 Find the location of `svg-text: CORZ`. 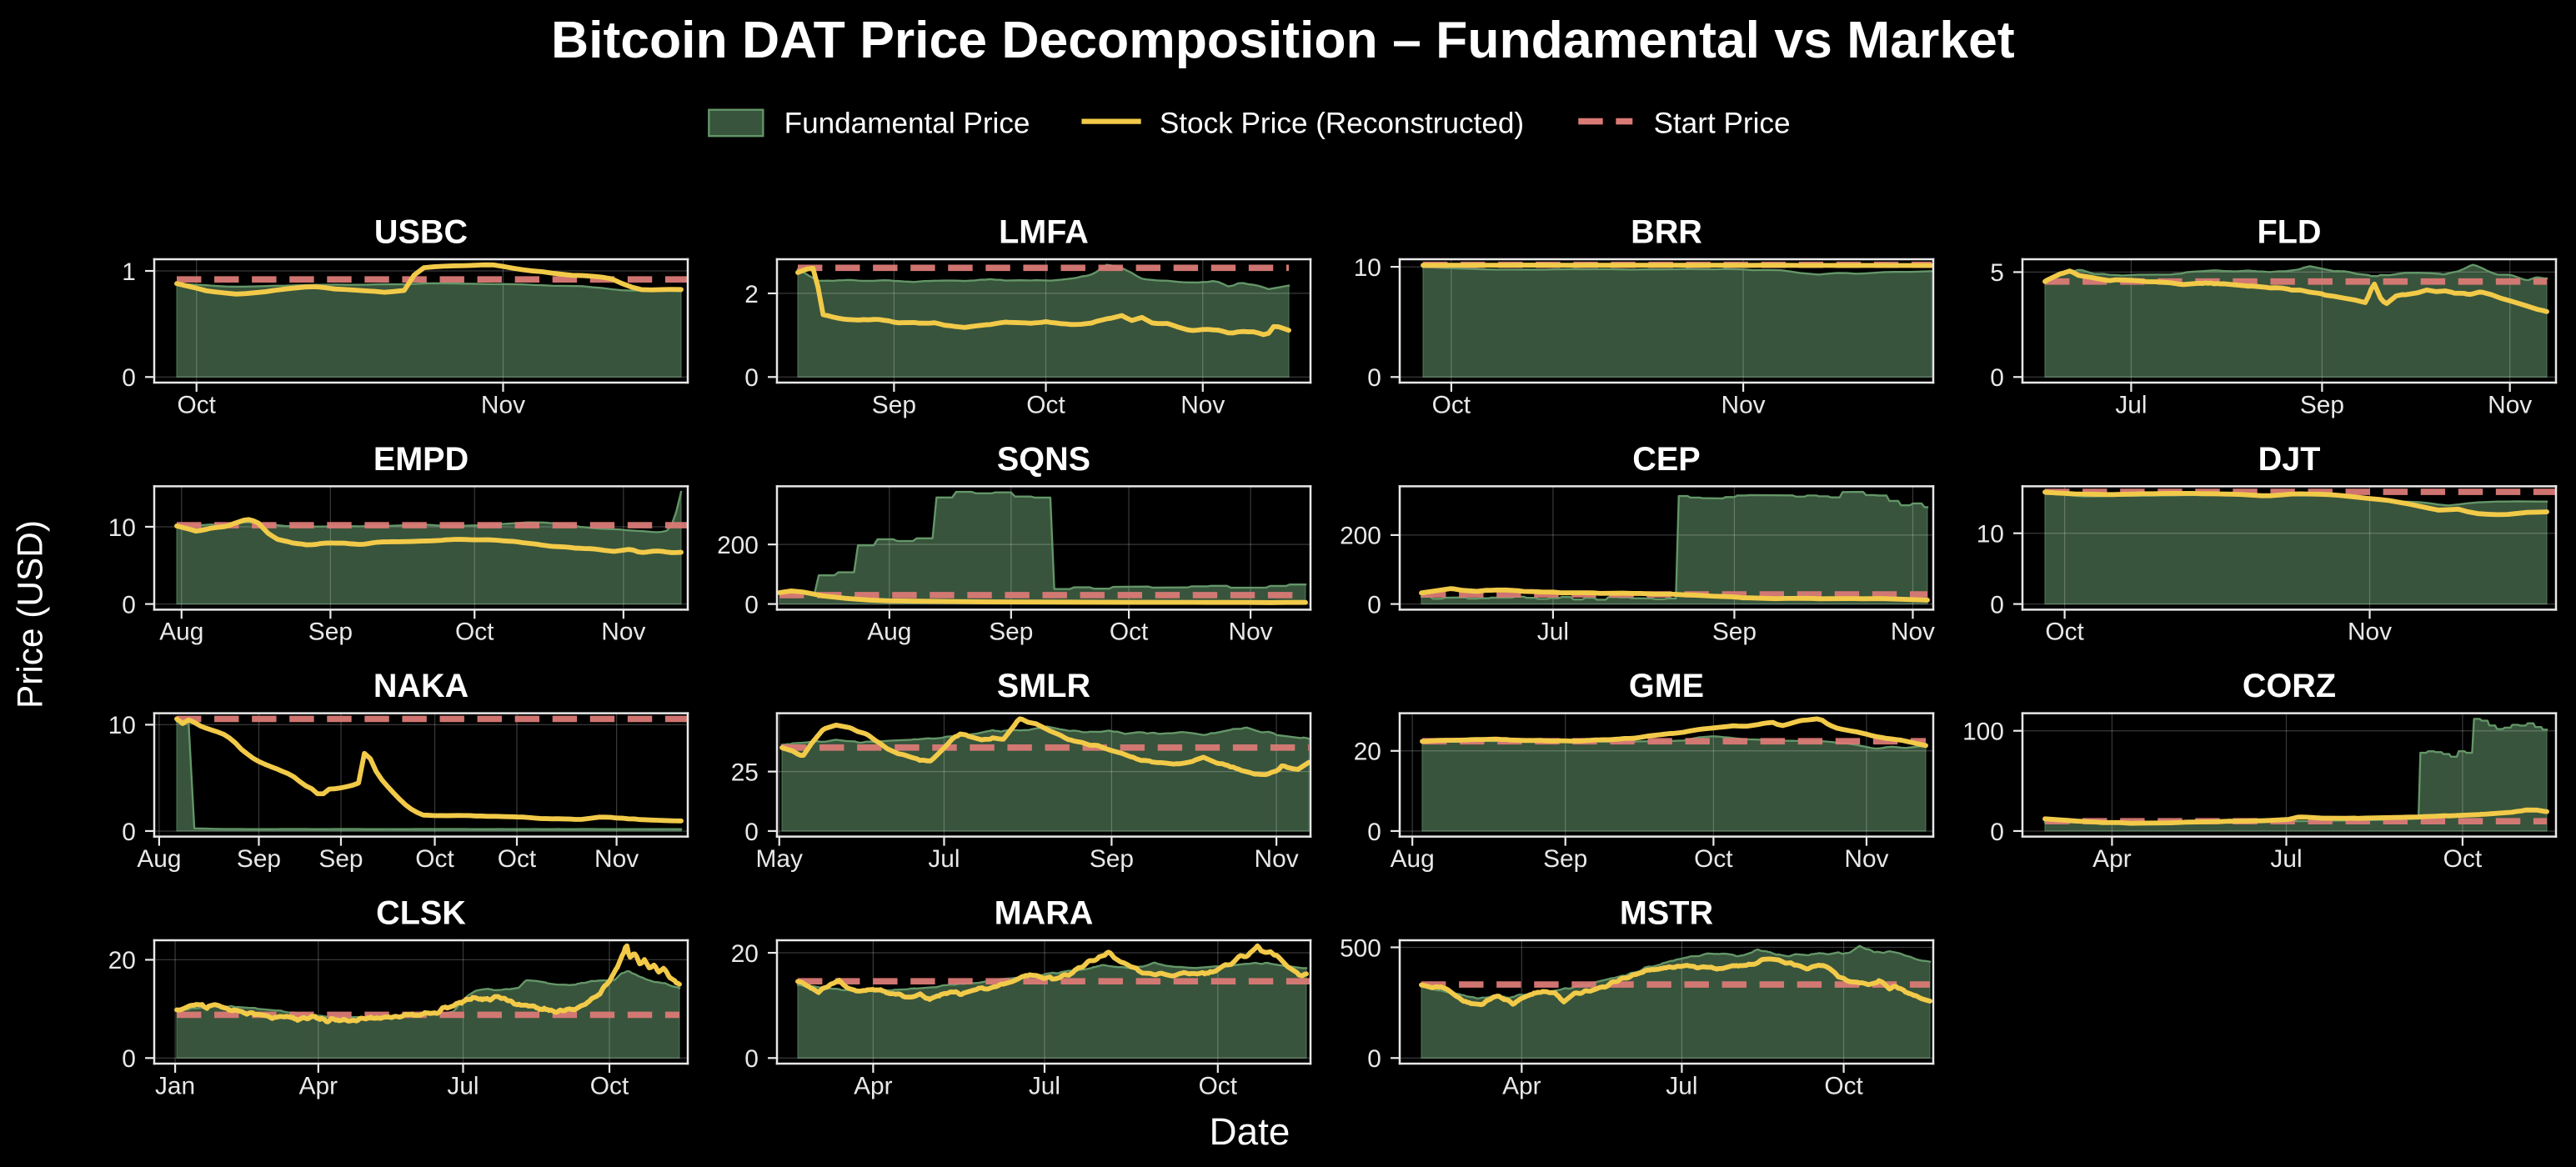

svg-text: CORZ is located at coordinates (2289, 686).